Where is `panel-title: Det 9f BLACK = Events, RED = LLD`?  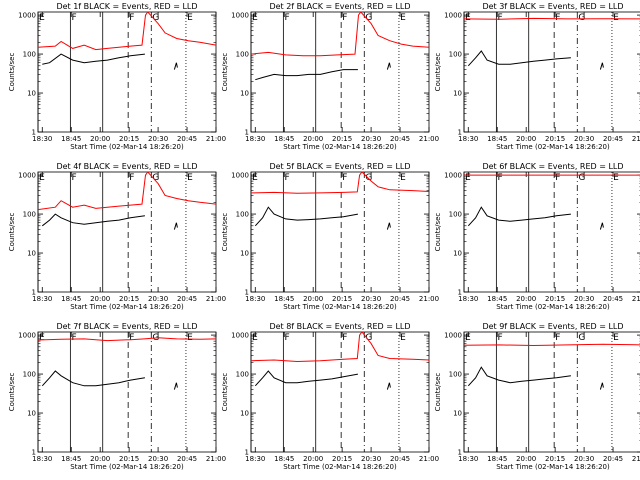 panel-title: Det 9f BLACK = Events, RED = LLD is located at coordinates (552, 326).